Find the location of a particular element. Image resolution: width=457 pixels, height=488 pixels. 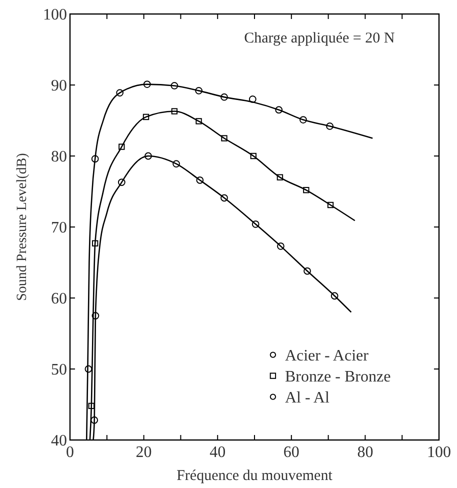

y-tick-label: 80 is located at coordinates (59, 157).